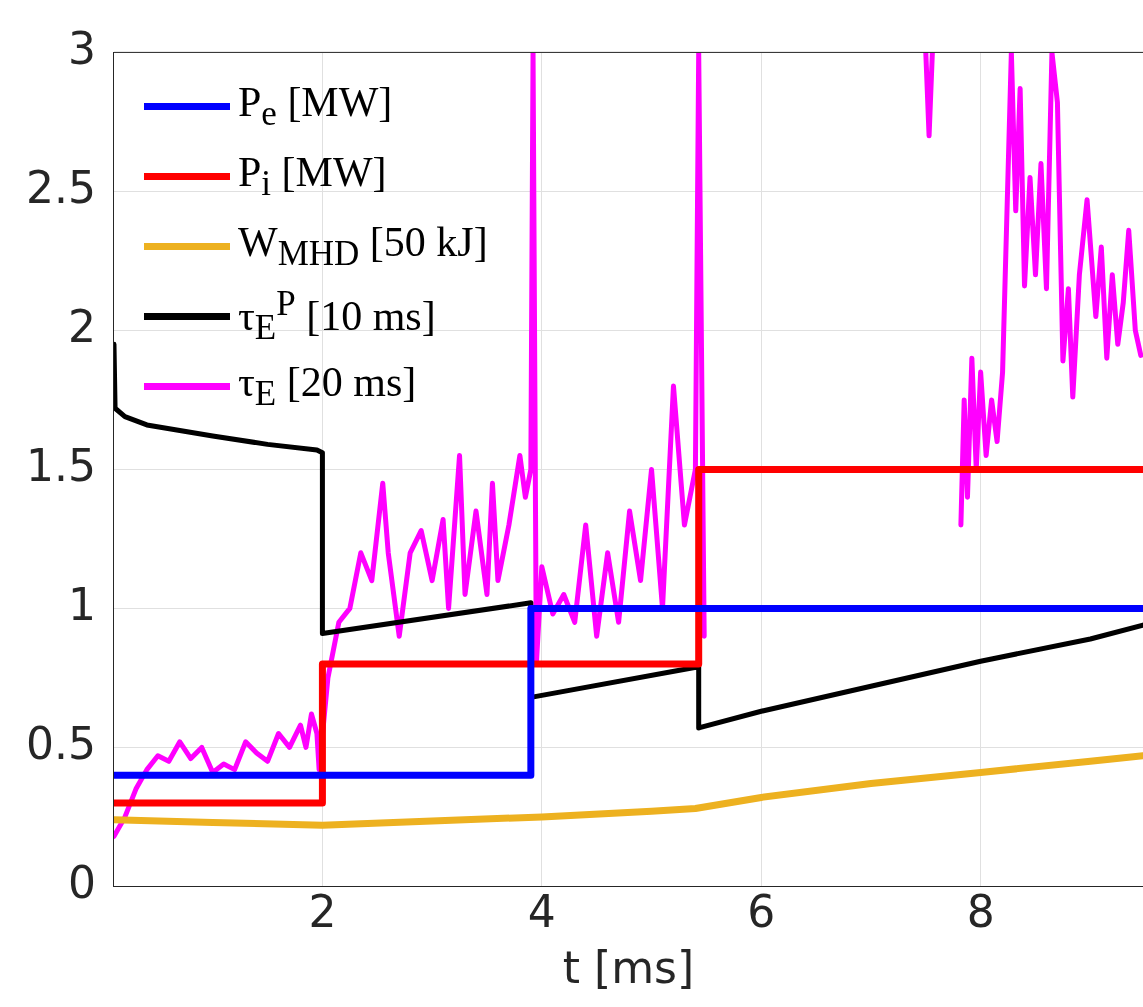 Image resolution: width=1143 pixels, height=1007 pixels. I want to click on legend-label: τ$_{E}$ [20 ms], so click(327, 386).